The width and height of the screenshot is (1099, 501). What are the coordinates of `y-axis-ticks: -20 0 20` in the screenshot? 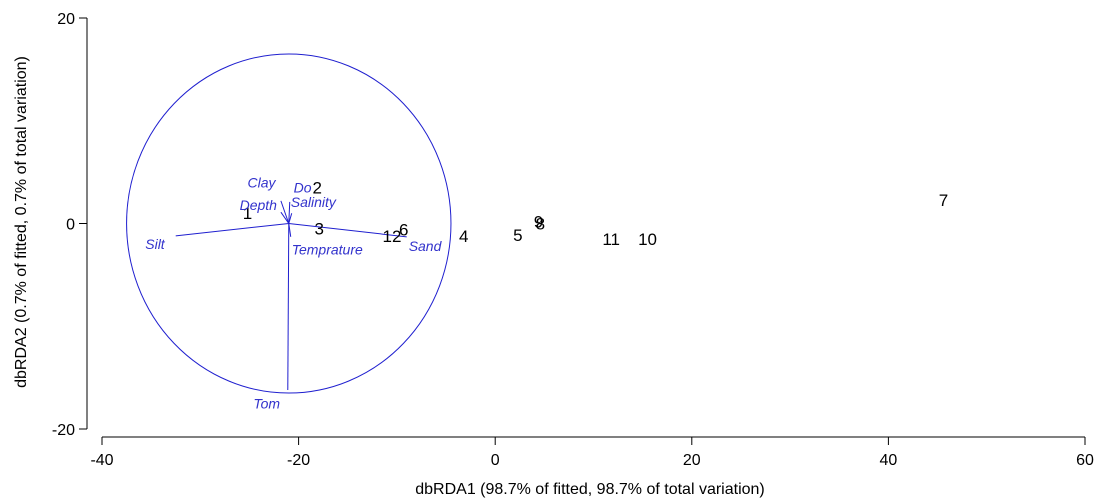 It's located at (69, 225).